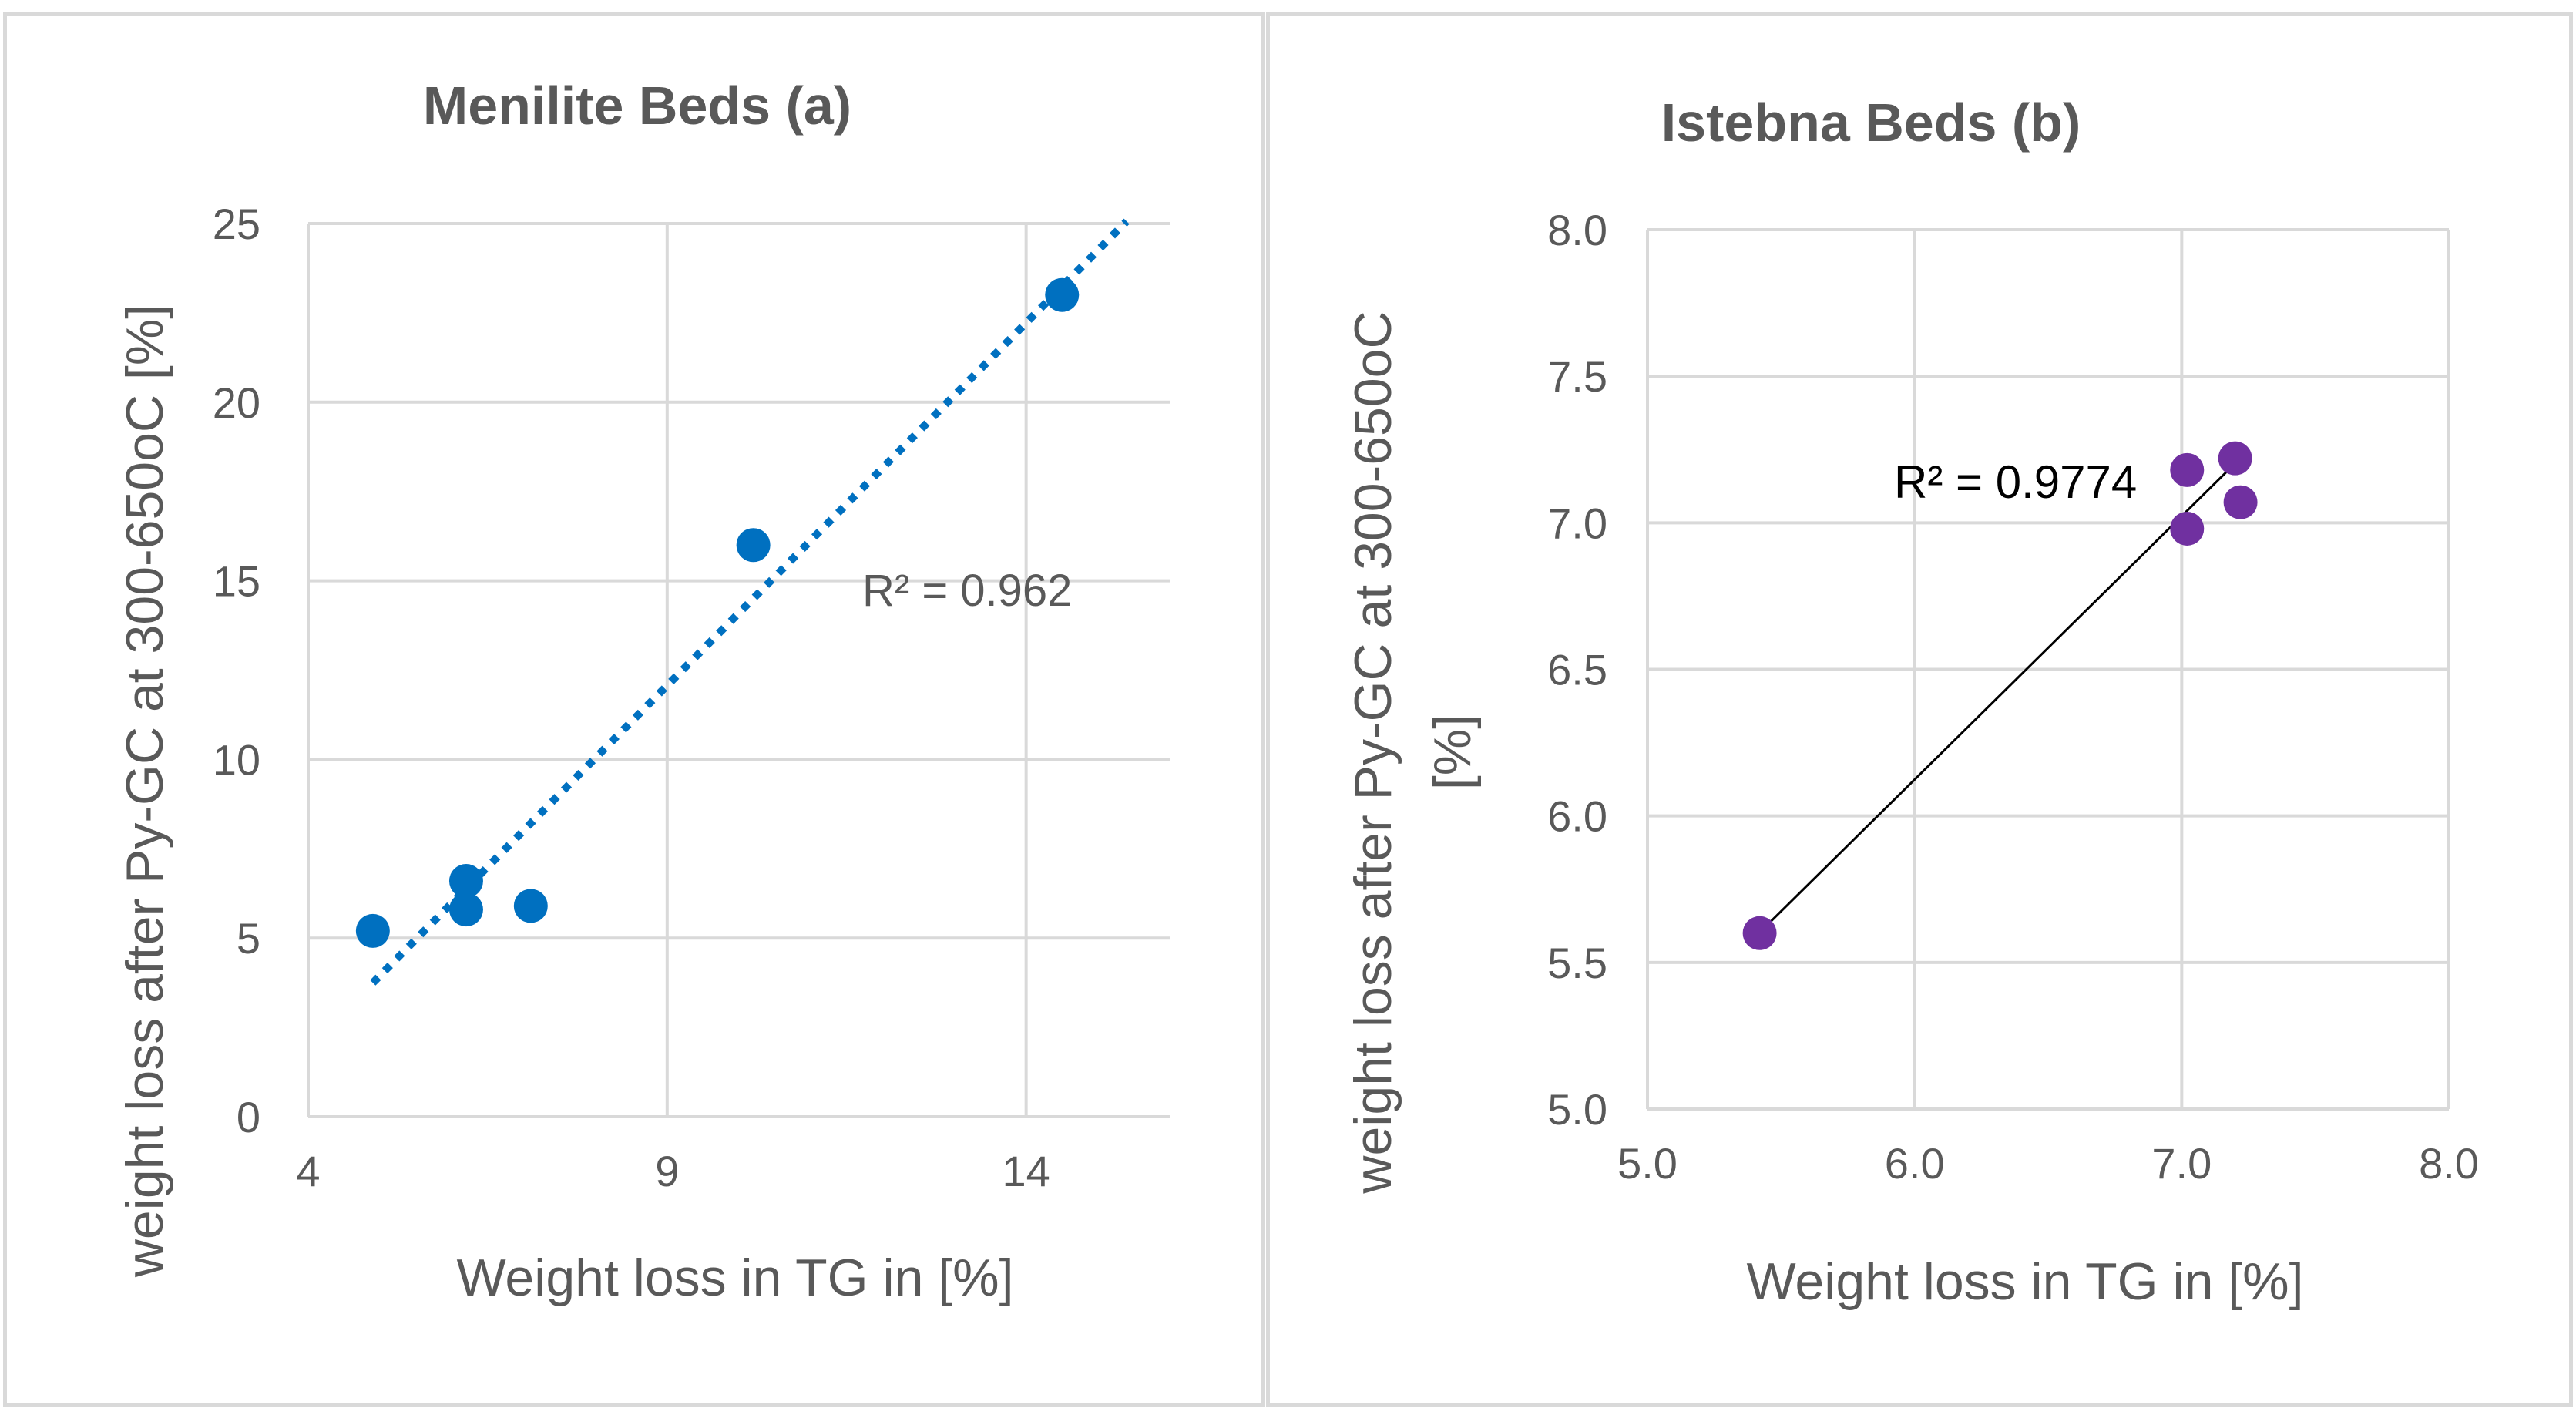 Image resolution: width=2576 pixels, height=1415 pixels. What do you see at coordinates (967, 591) in the screenshot?
I see `r-squared-label: R² = 0.962` at bounding box center [967, 591].